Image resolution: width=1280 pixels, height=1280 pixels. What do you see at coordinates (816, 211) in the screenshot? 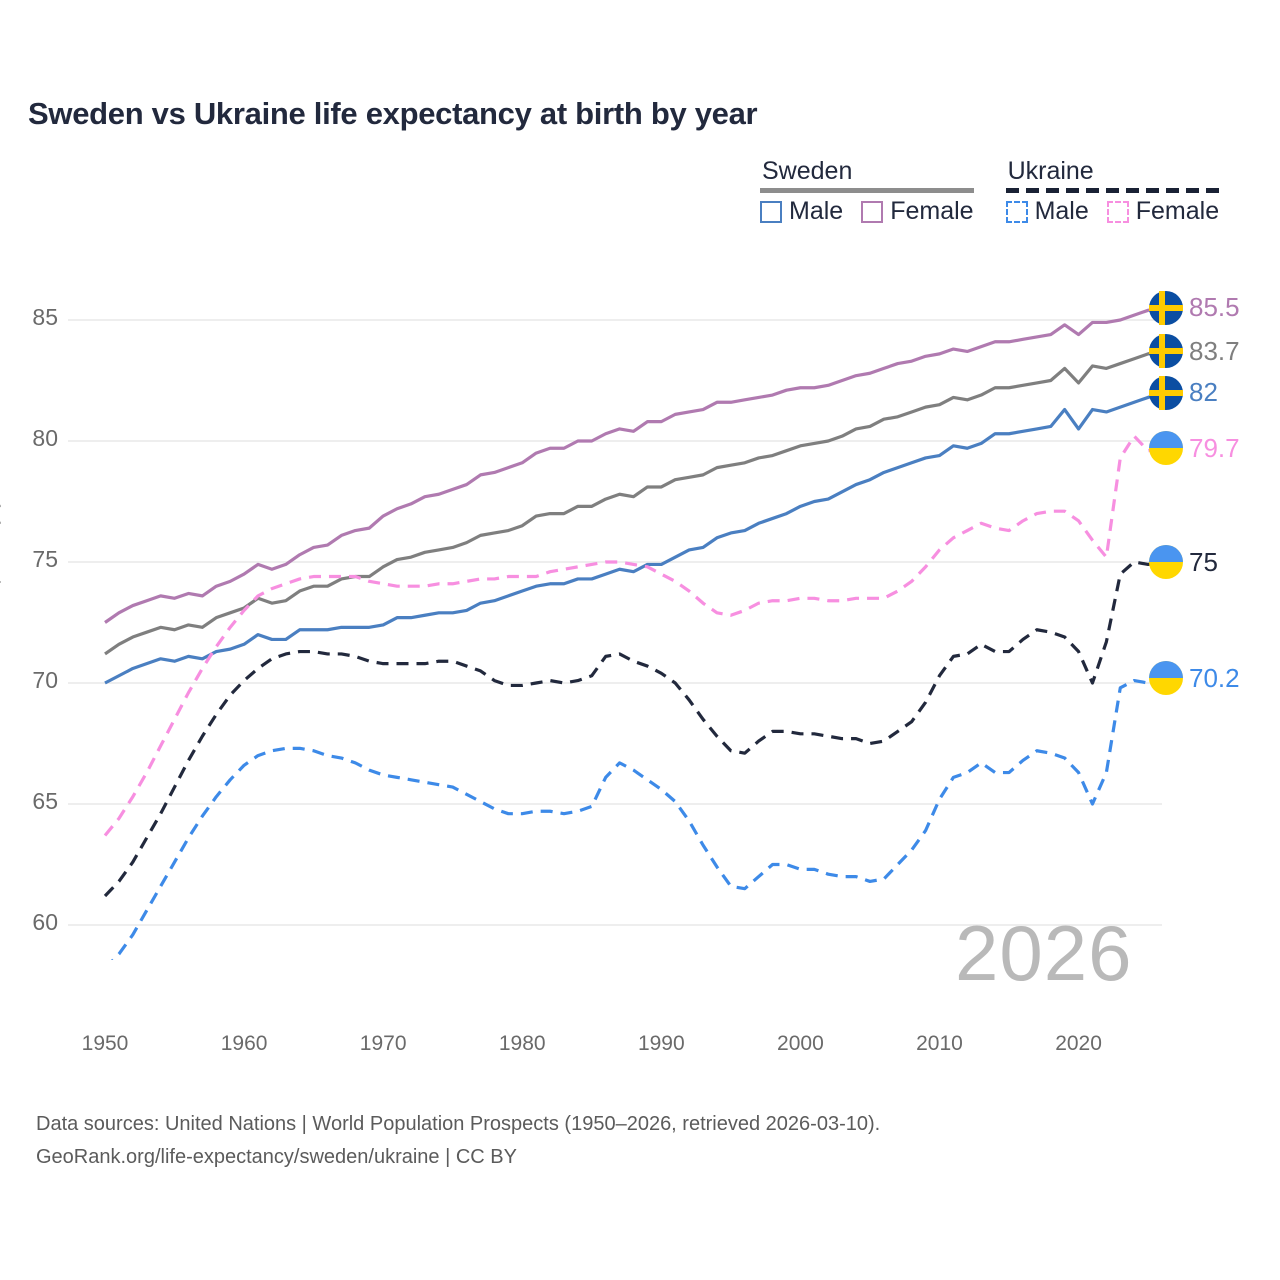
I see `legend-label-sweden-male: Male` at bounding box center [816, 211].